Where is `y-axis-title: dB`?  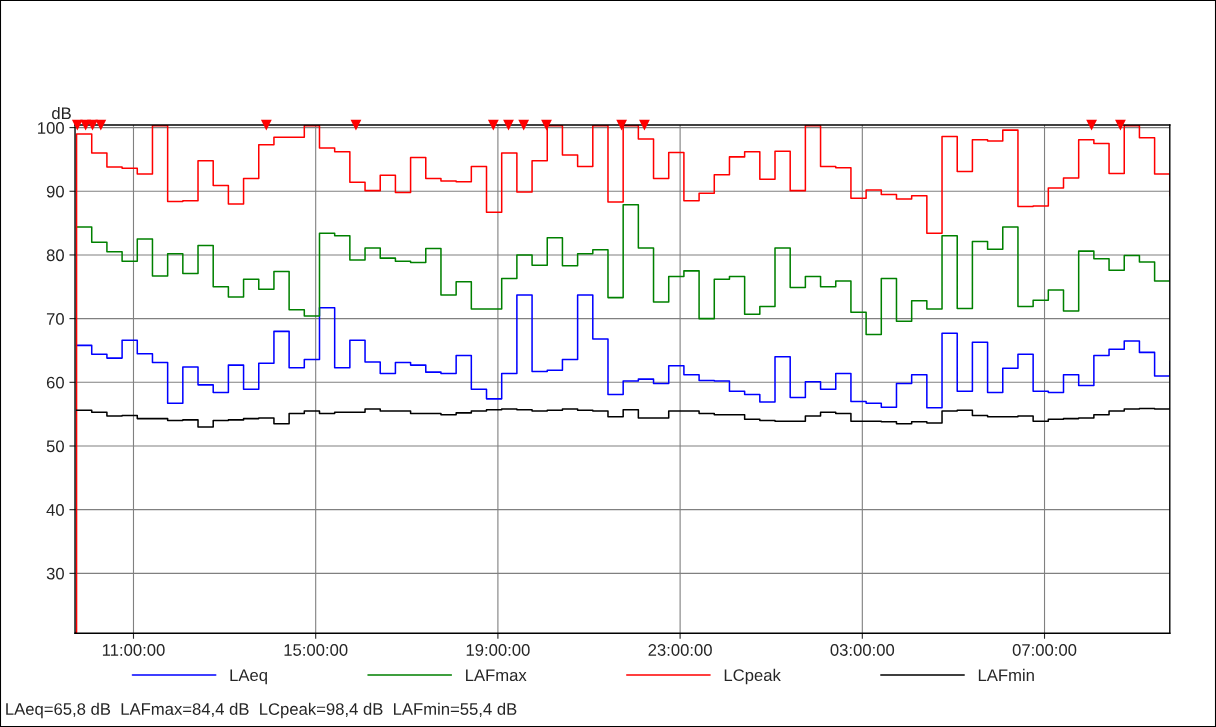
y-axis-title: dB is located at coordinates (61, 113).